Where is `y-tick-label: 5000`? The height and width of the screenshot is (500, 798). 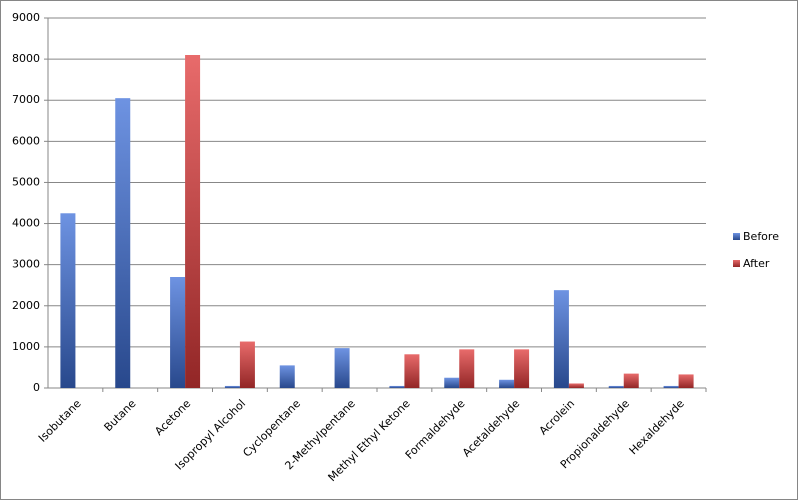 y-tick-label: 5000 is located at coordinates (26, 181).